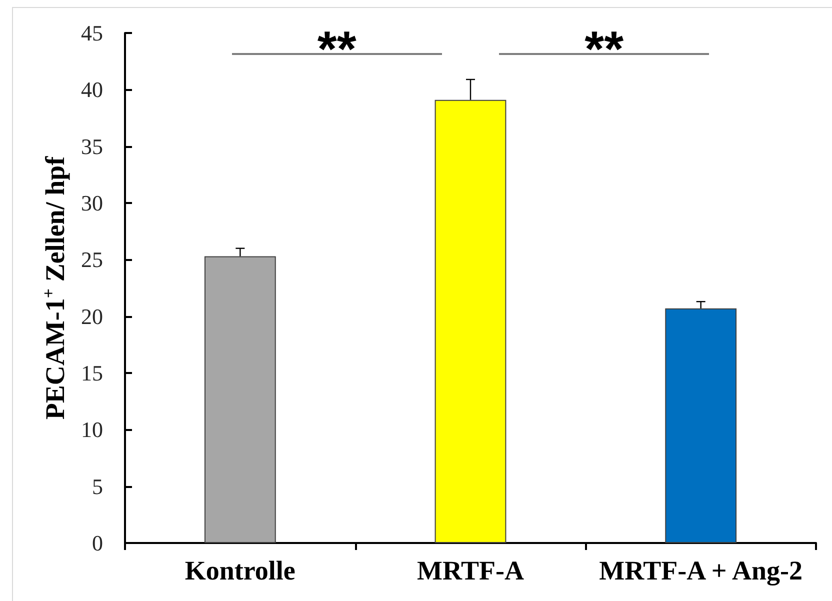 The image size is (832, 601). What do you see at coordinates (92, 33) in the screenshot?
I see `y-tick-label: 45` at bounding box center [92, 33].